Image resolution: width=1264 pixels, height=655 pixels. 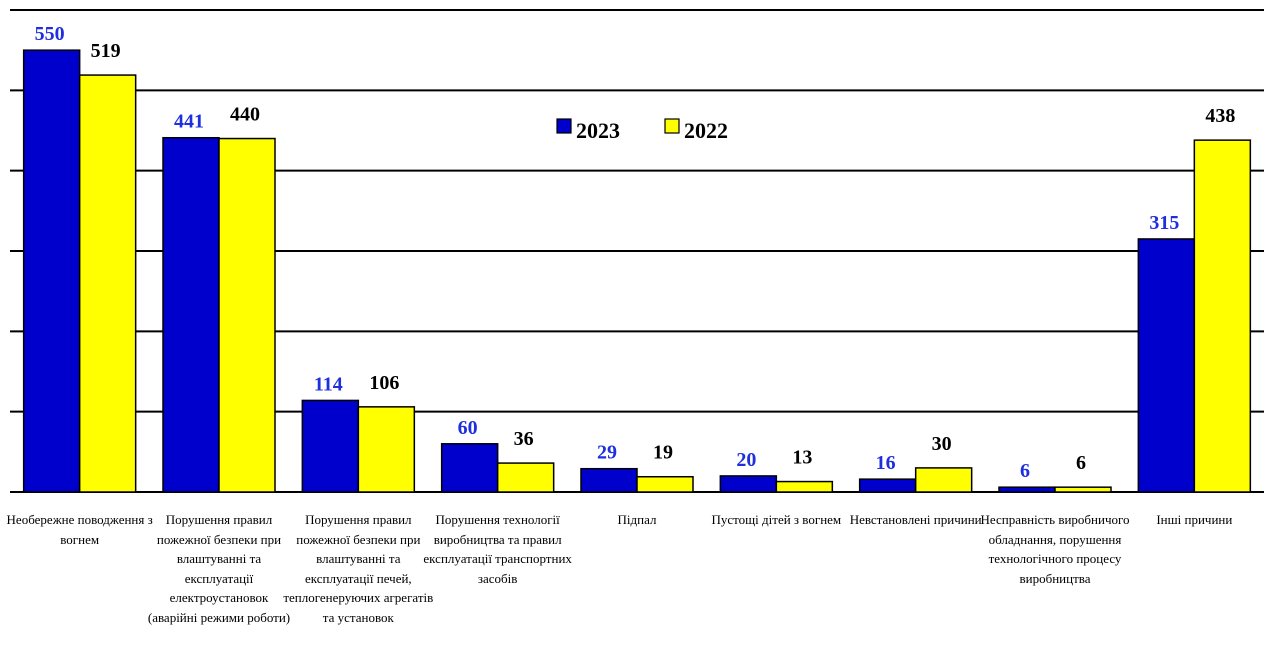 I want to click on data-label-2023: 315, so click(x=1164, y=223).